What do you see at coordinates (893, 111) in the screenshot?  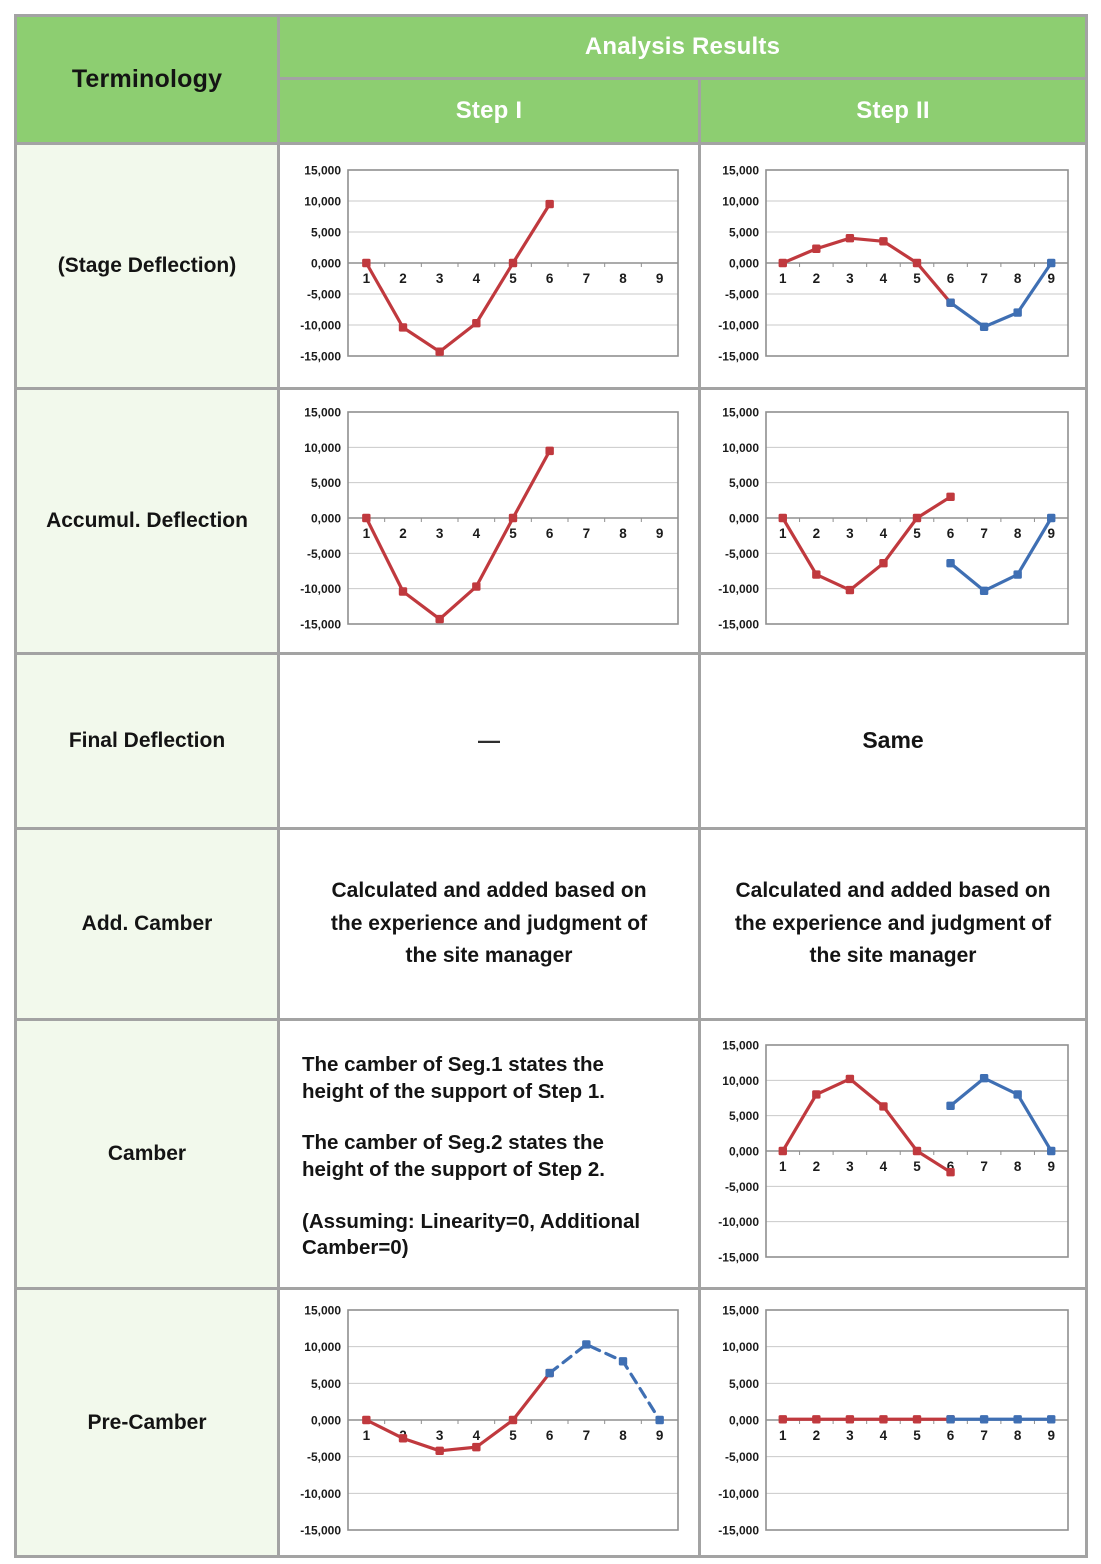 I see `step2-header: Step II` at bounding box center [893, 111].